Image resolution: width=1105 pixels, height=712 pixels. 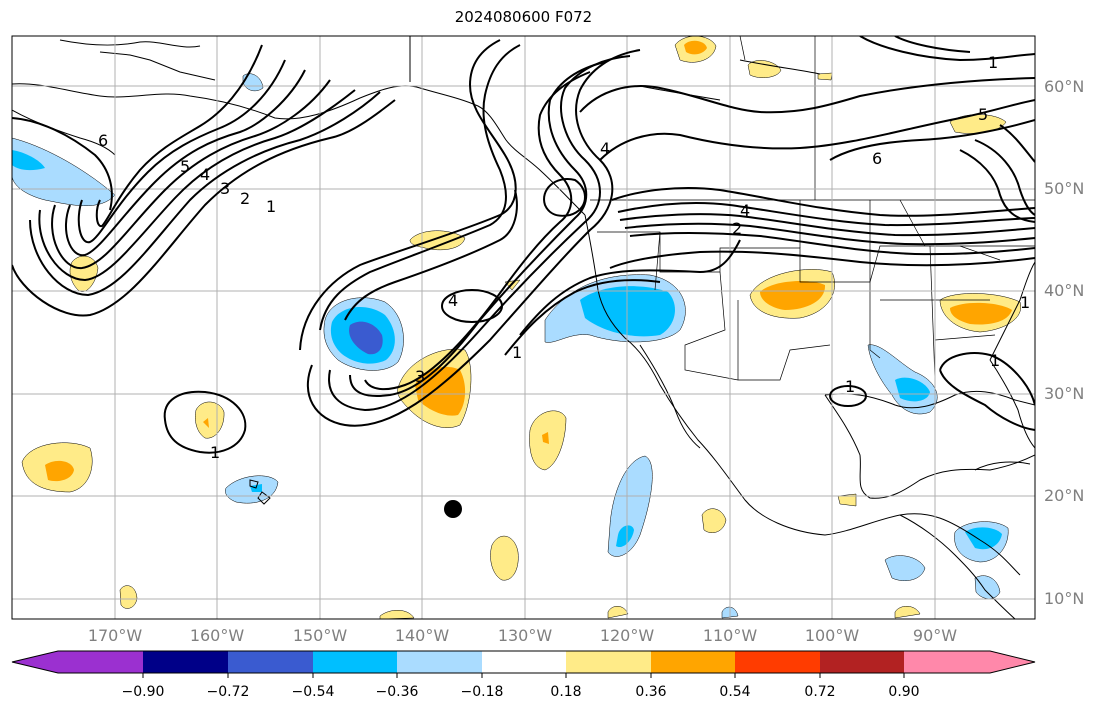 I want to click on colorbar-tick-label: 0.36, so click(x=651, y=692).